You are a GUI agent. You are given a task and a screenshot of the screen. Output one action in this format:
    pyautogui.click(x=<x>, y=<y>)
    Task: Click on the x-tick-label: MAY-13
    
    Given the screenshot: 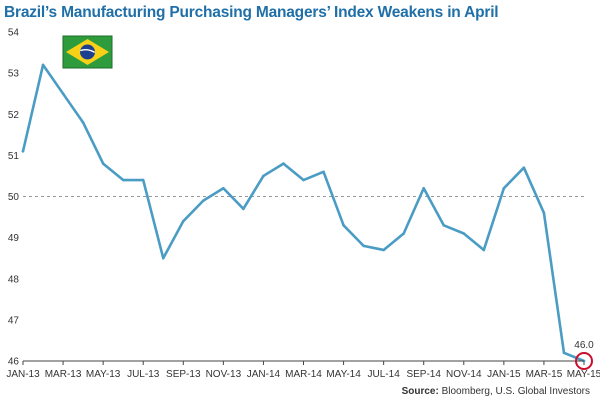 What is the action you would take?
    pyautogui.click(x=103, y=374)
    